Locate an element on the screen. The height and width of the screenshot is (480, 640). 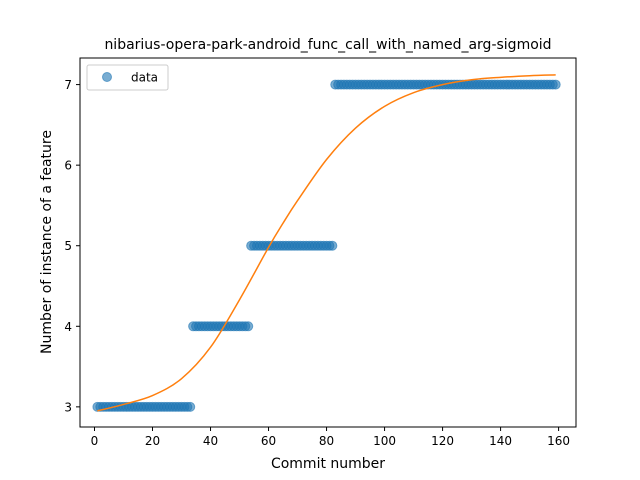
y-tick-label: 5 is located at coordinates (68, 246).